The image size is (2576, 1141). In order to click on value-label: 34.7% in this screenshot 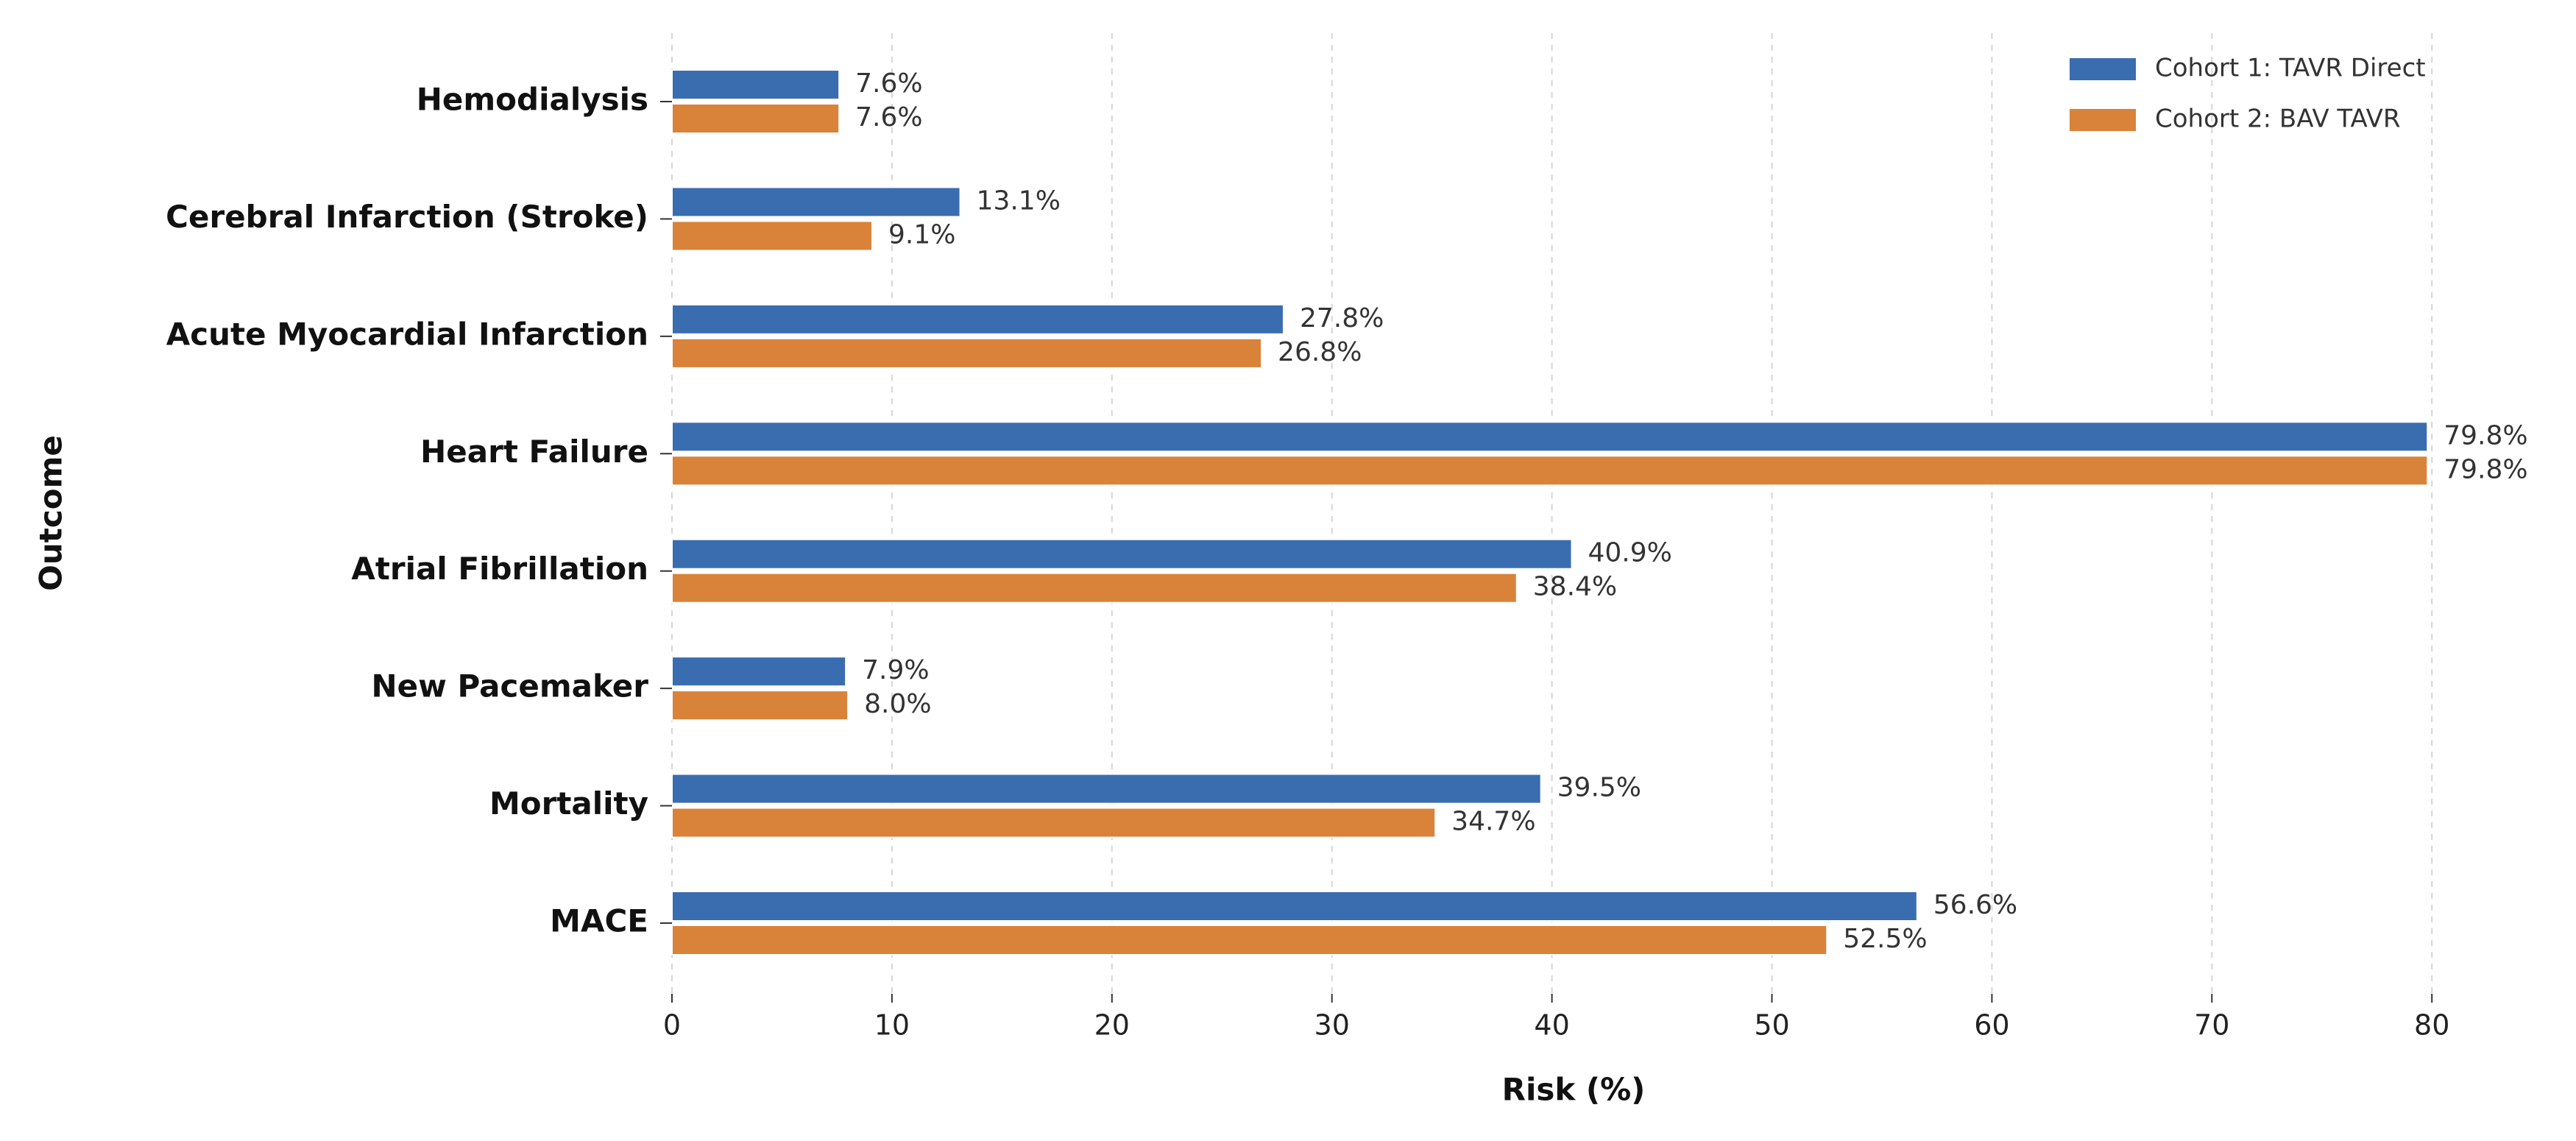, I will do `click(1493, 822)`.